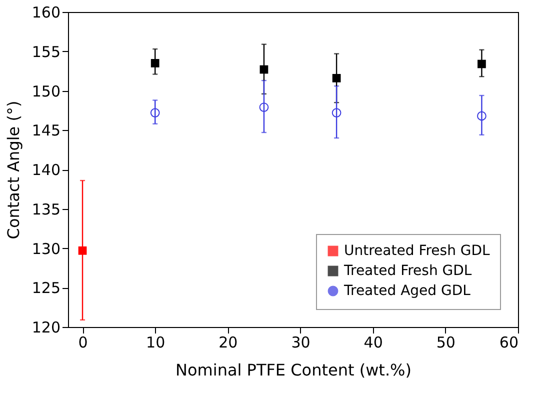  Describe the element at coordinates (417, 251) in the screenshot. I see `legend-label: Untreated Fresh GDL` at that location.